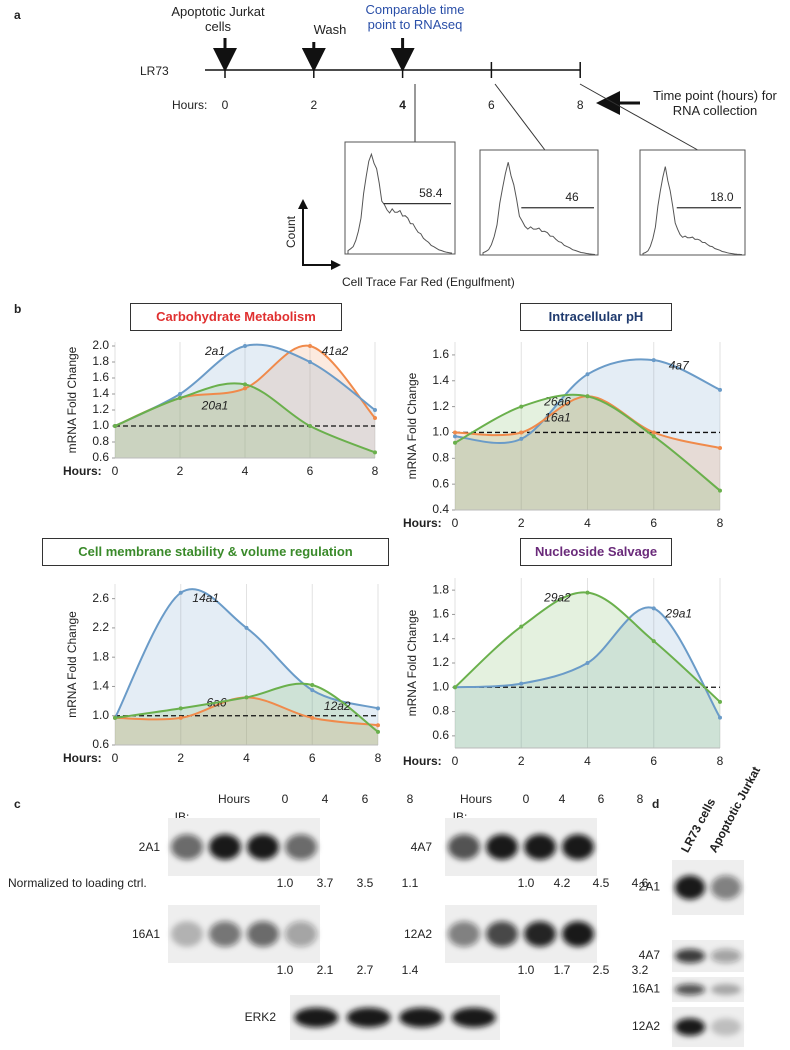 This screenshot has width=790, height=1050. Describe the element at coordinates (646, 989) in the screenshot. I see `blot-label: 16A1` at that location.